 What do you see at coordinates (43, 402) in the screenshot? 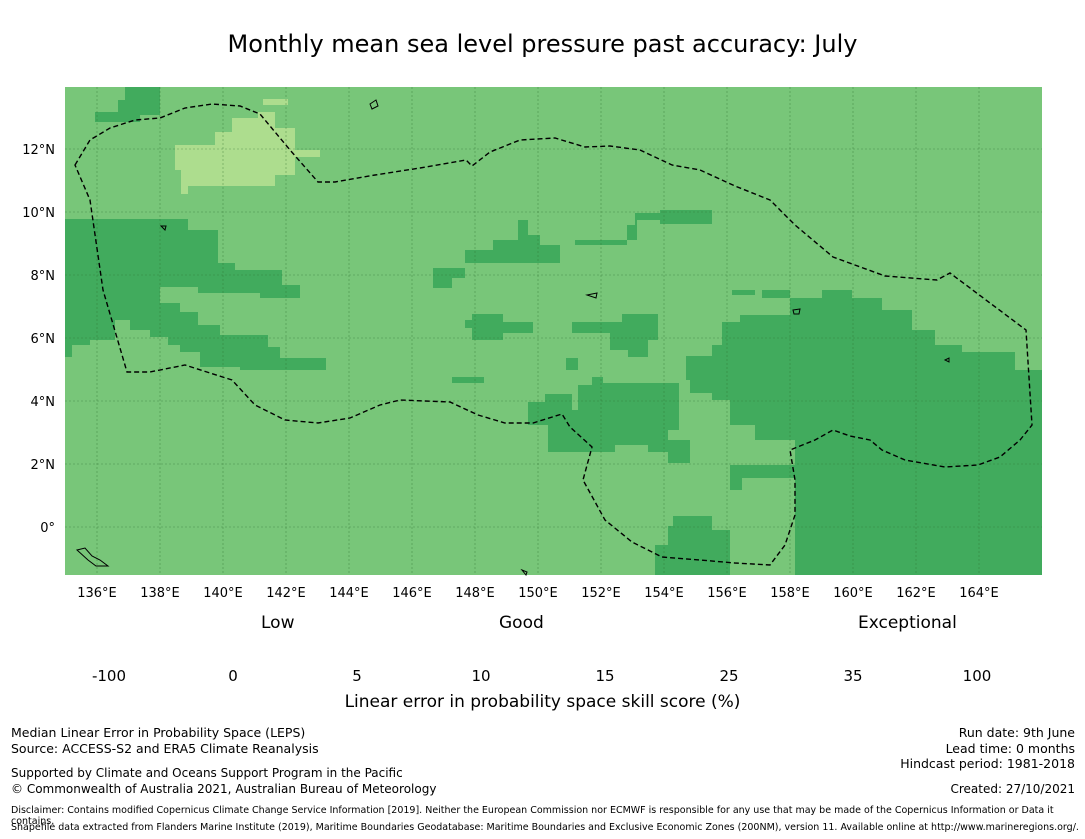
I see `lat-tick-label: 4°N` at bounding box center [43, 402].